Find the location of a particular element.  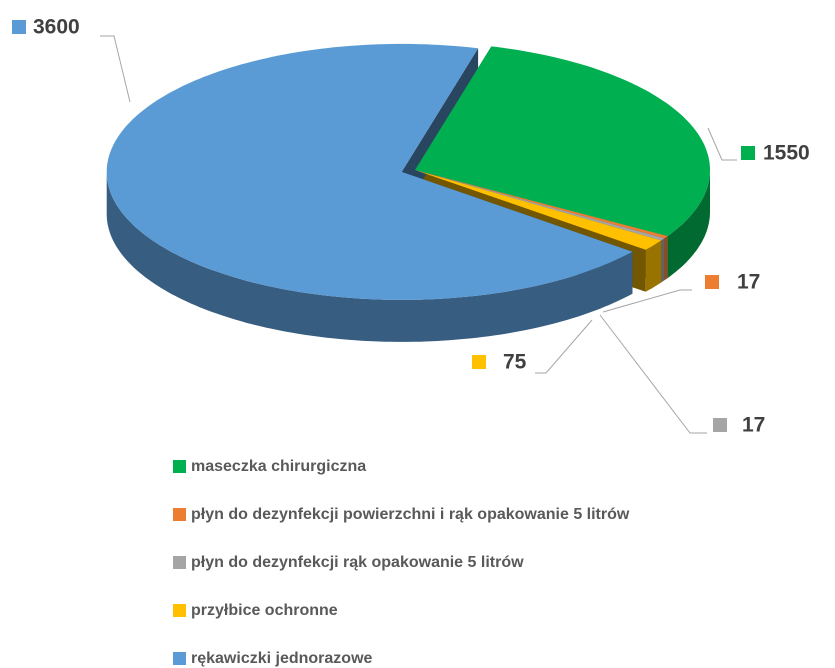

legend-label: maseczka chirurgiczna is located at coordinates (278, 466).